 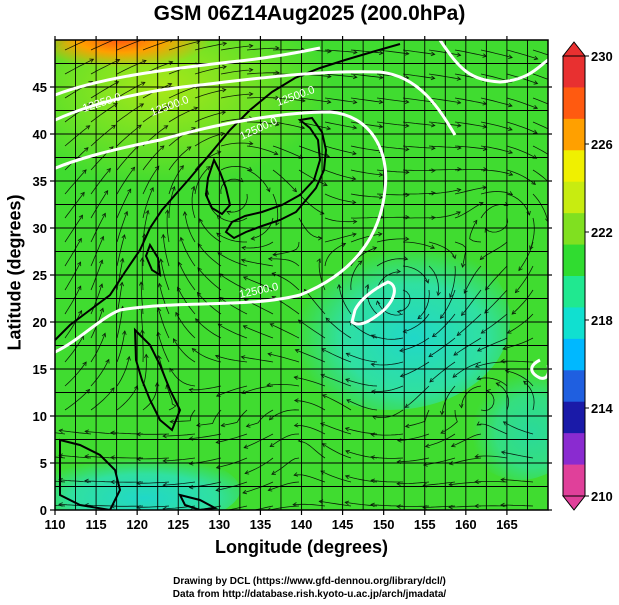 I want to click on x-tick-label: 160, so click(x=466, y=524).